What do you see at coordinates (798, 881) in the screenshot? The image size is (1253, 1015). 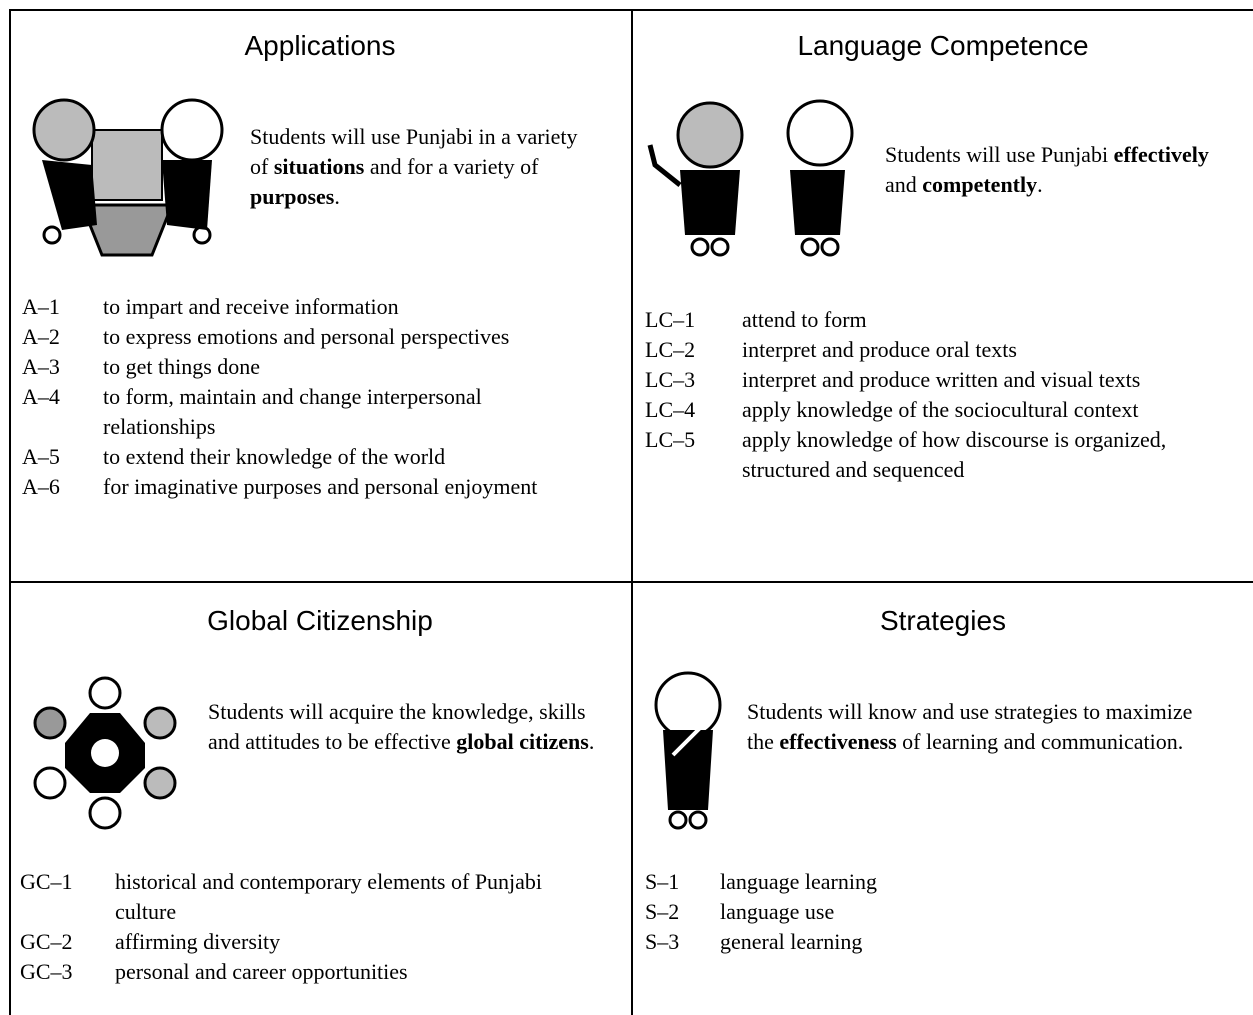 I see `outcome-text: language learning` at bounding box center [798, 881].